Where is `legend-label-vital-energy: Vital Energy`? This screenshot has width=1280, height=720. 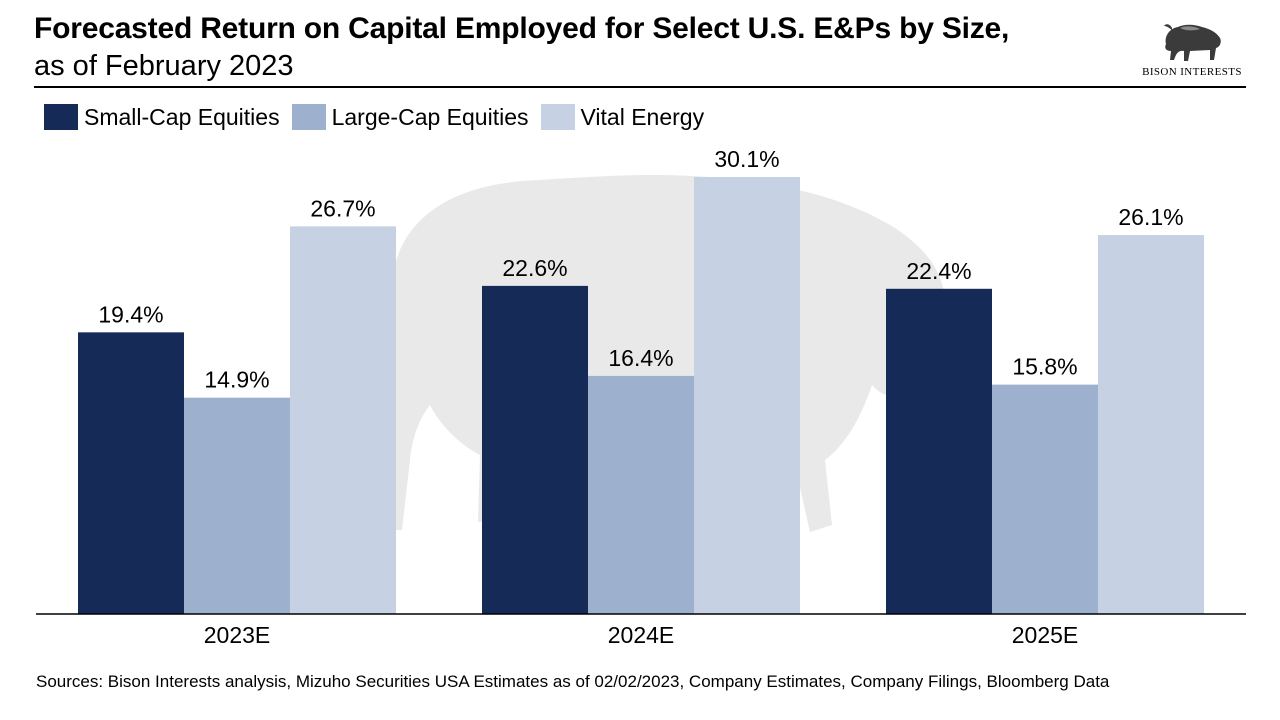 legend-label-vital-energy: Vital Energy is located at coordinates (642, 116).